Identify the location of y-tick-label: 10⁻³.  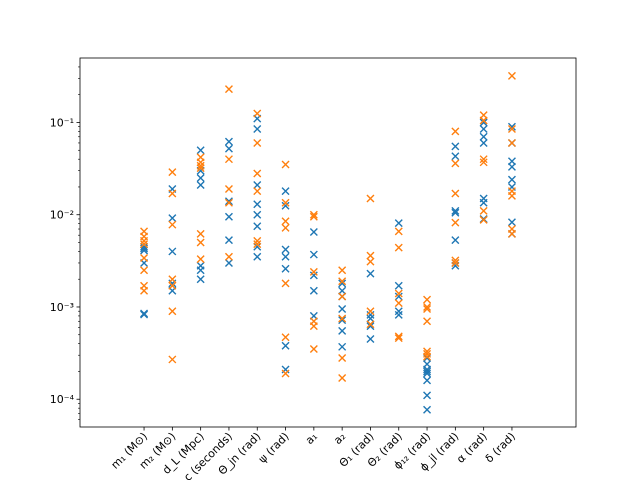
(62, 307).